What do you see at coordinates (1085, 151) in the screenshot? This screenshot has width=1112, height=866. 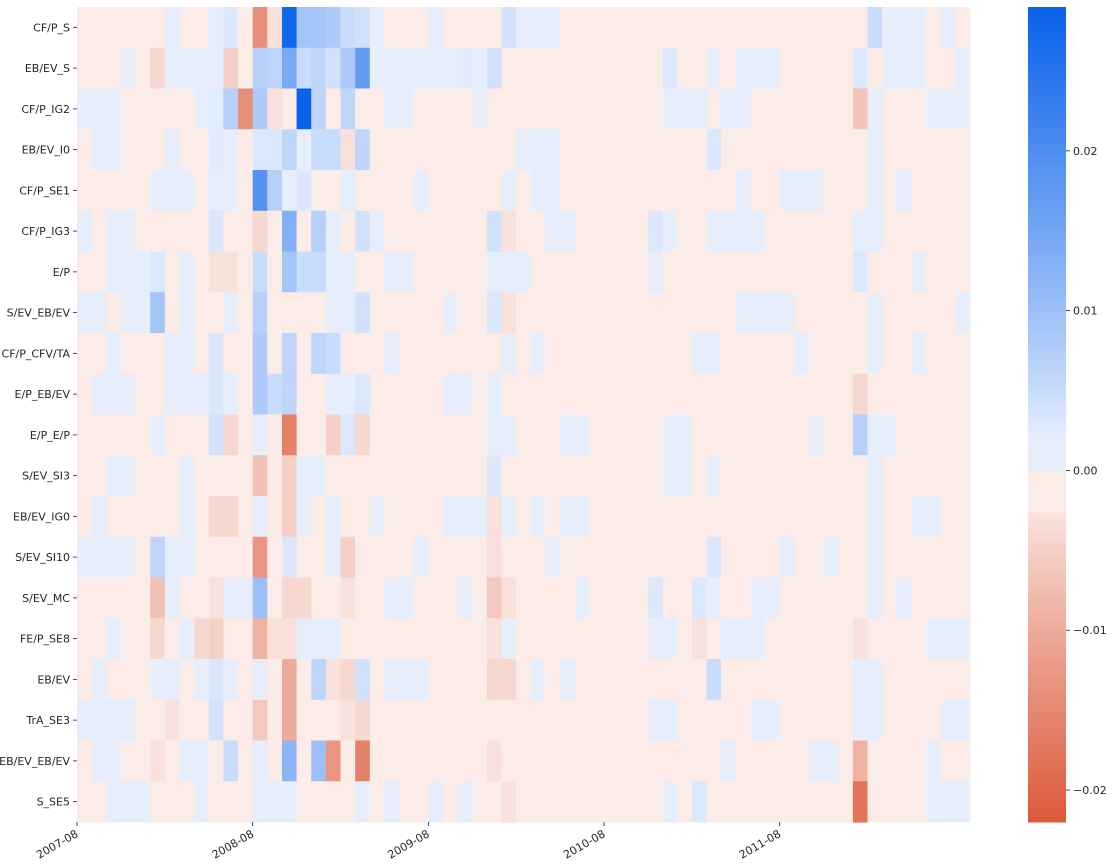 I see `colorbar-tick-label: 0.02` at bounding box center [1085, 151].